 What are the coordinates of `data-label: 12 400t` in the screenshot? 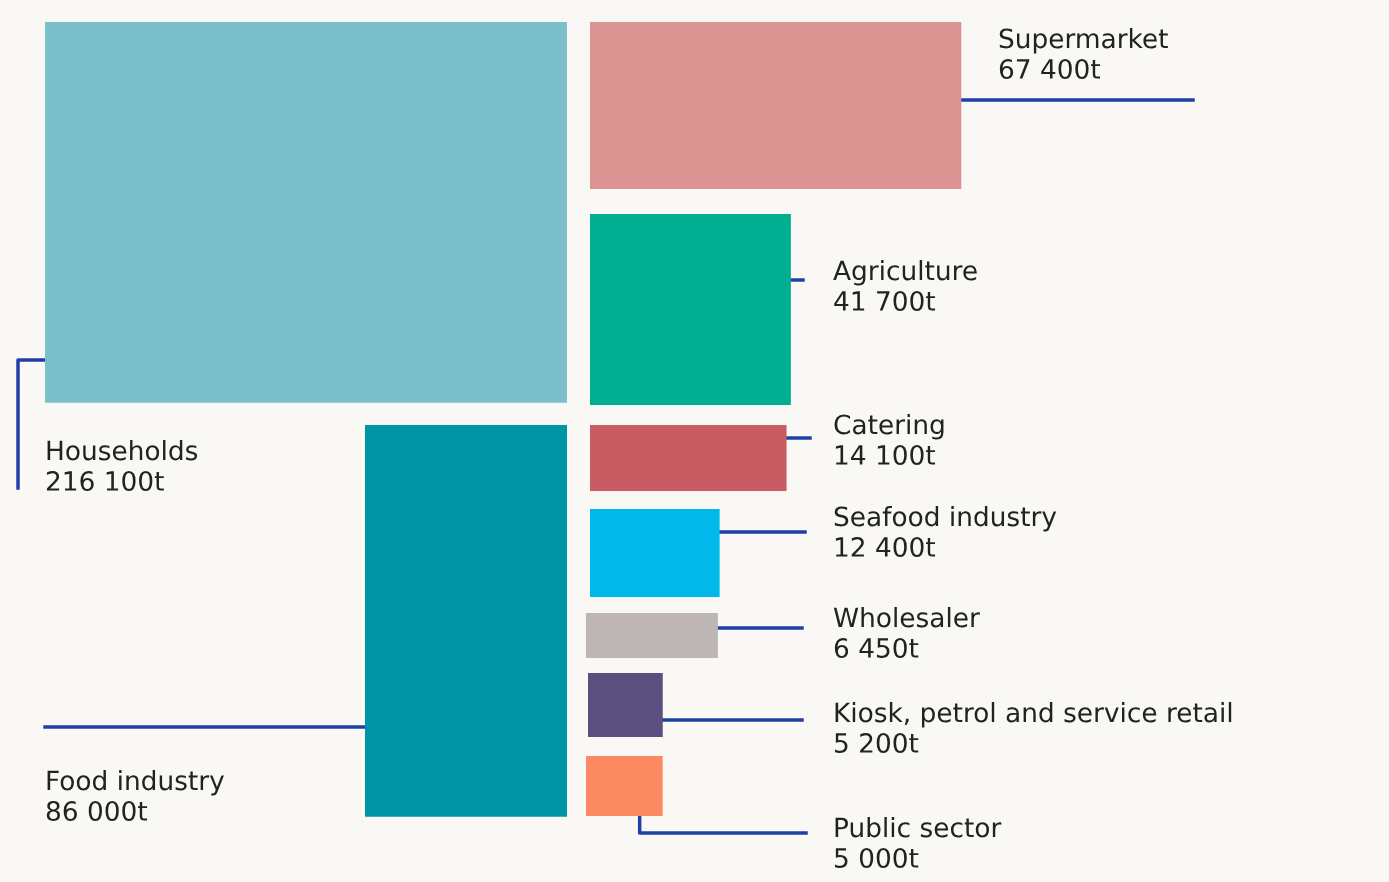 It's located at (885, 547).